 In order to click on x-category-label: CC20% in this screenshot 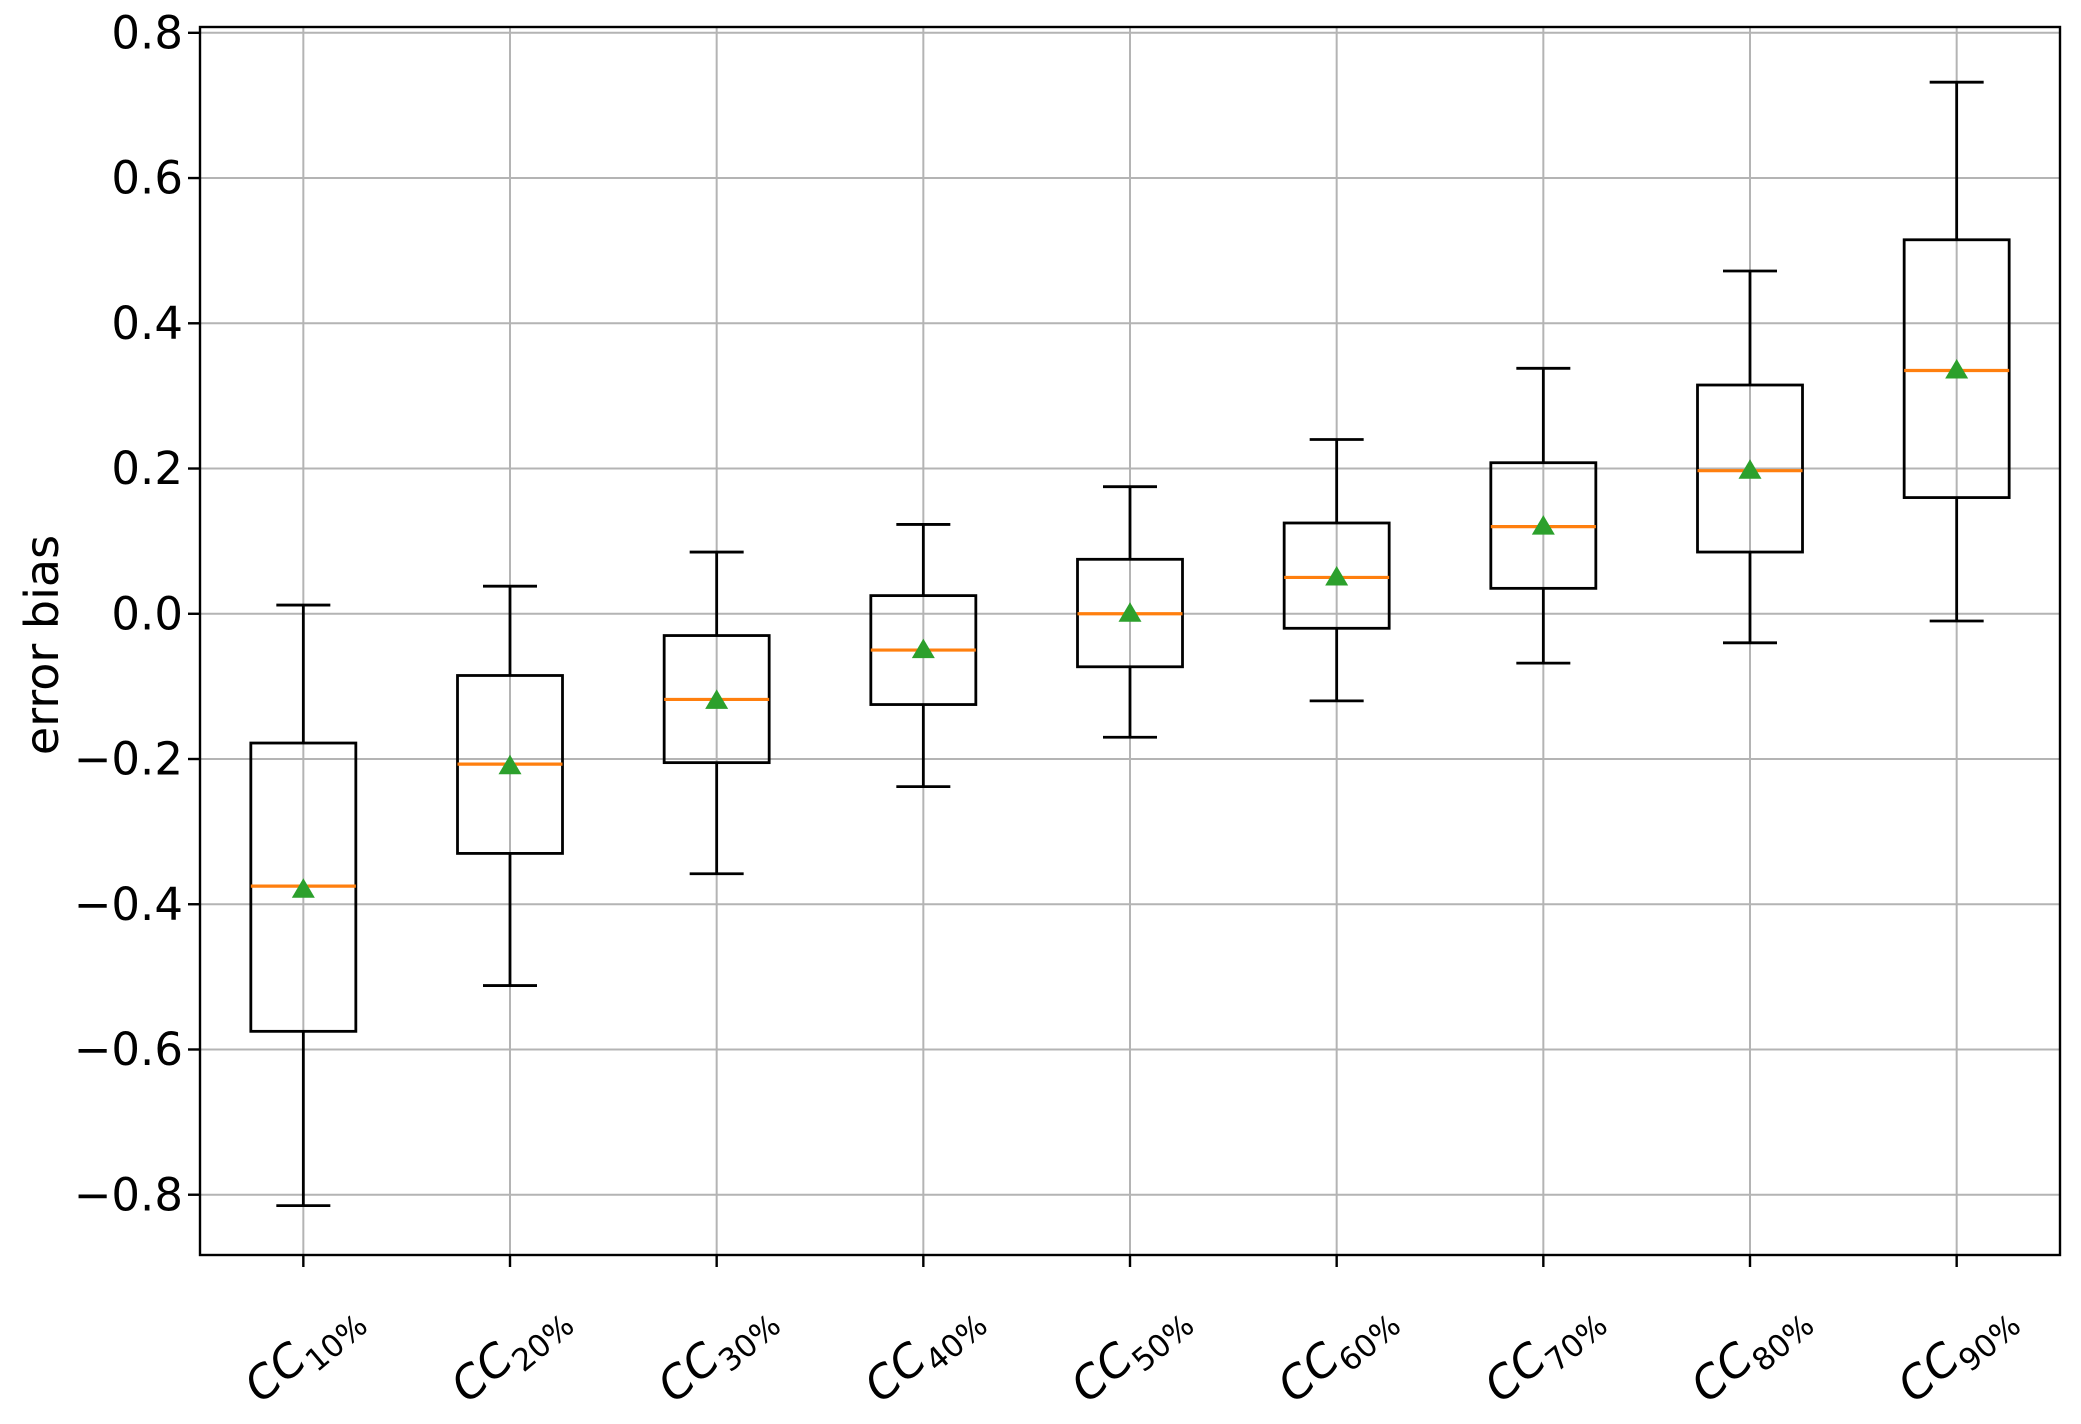, I will do `click(511, 1353)`.